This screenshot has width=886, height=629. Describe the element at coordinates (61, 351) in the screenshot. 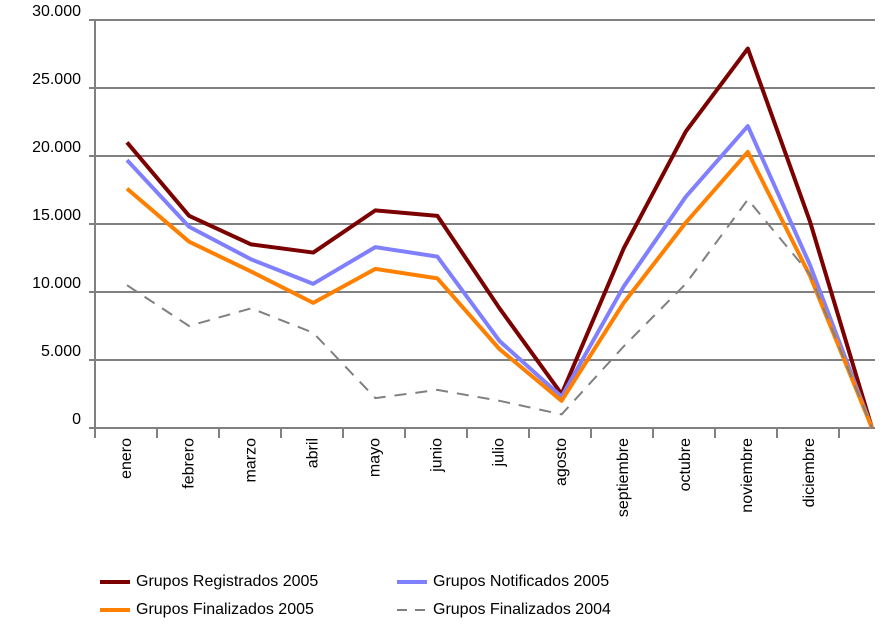

I see `y-tick-label: 5.000` at that location.